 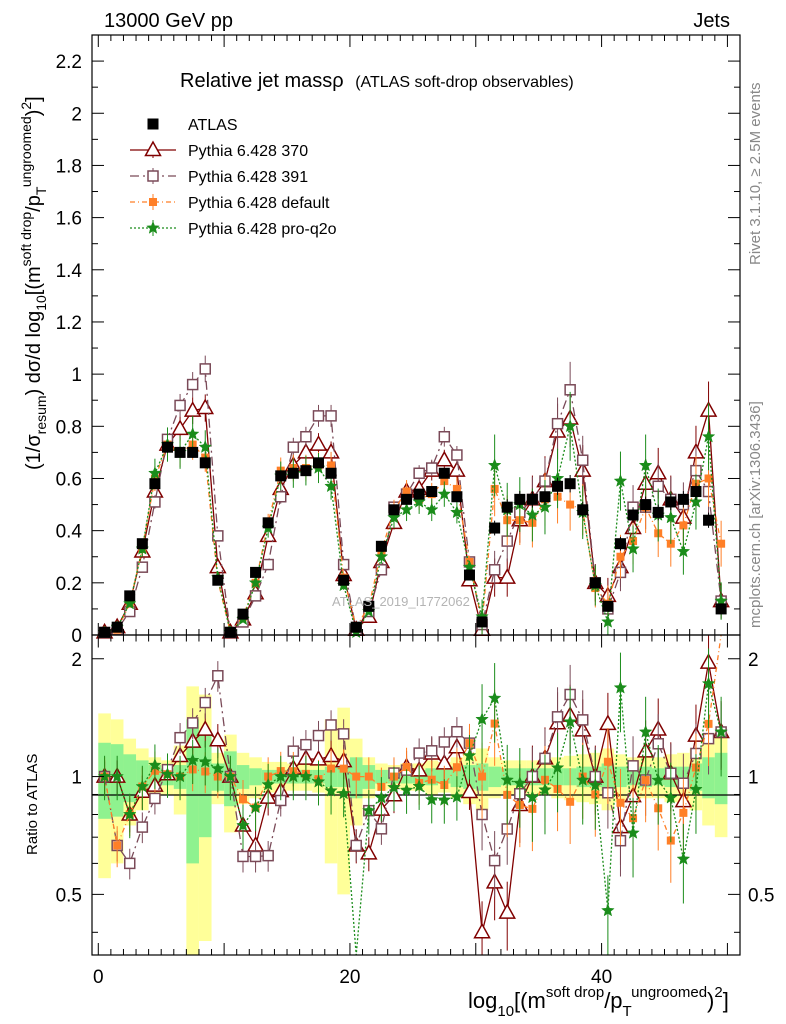 What do you see at coordinates (349, 977) in the screenshot?
I see `x-tick-label: 20` at bounding box center [349, 977].